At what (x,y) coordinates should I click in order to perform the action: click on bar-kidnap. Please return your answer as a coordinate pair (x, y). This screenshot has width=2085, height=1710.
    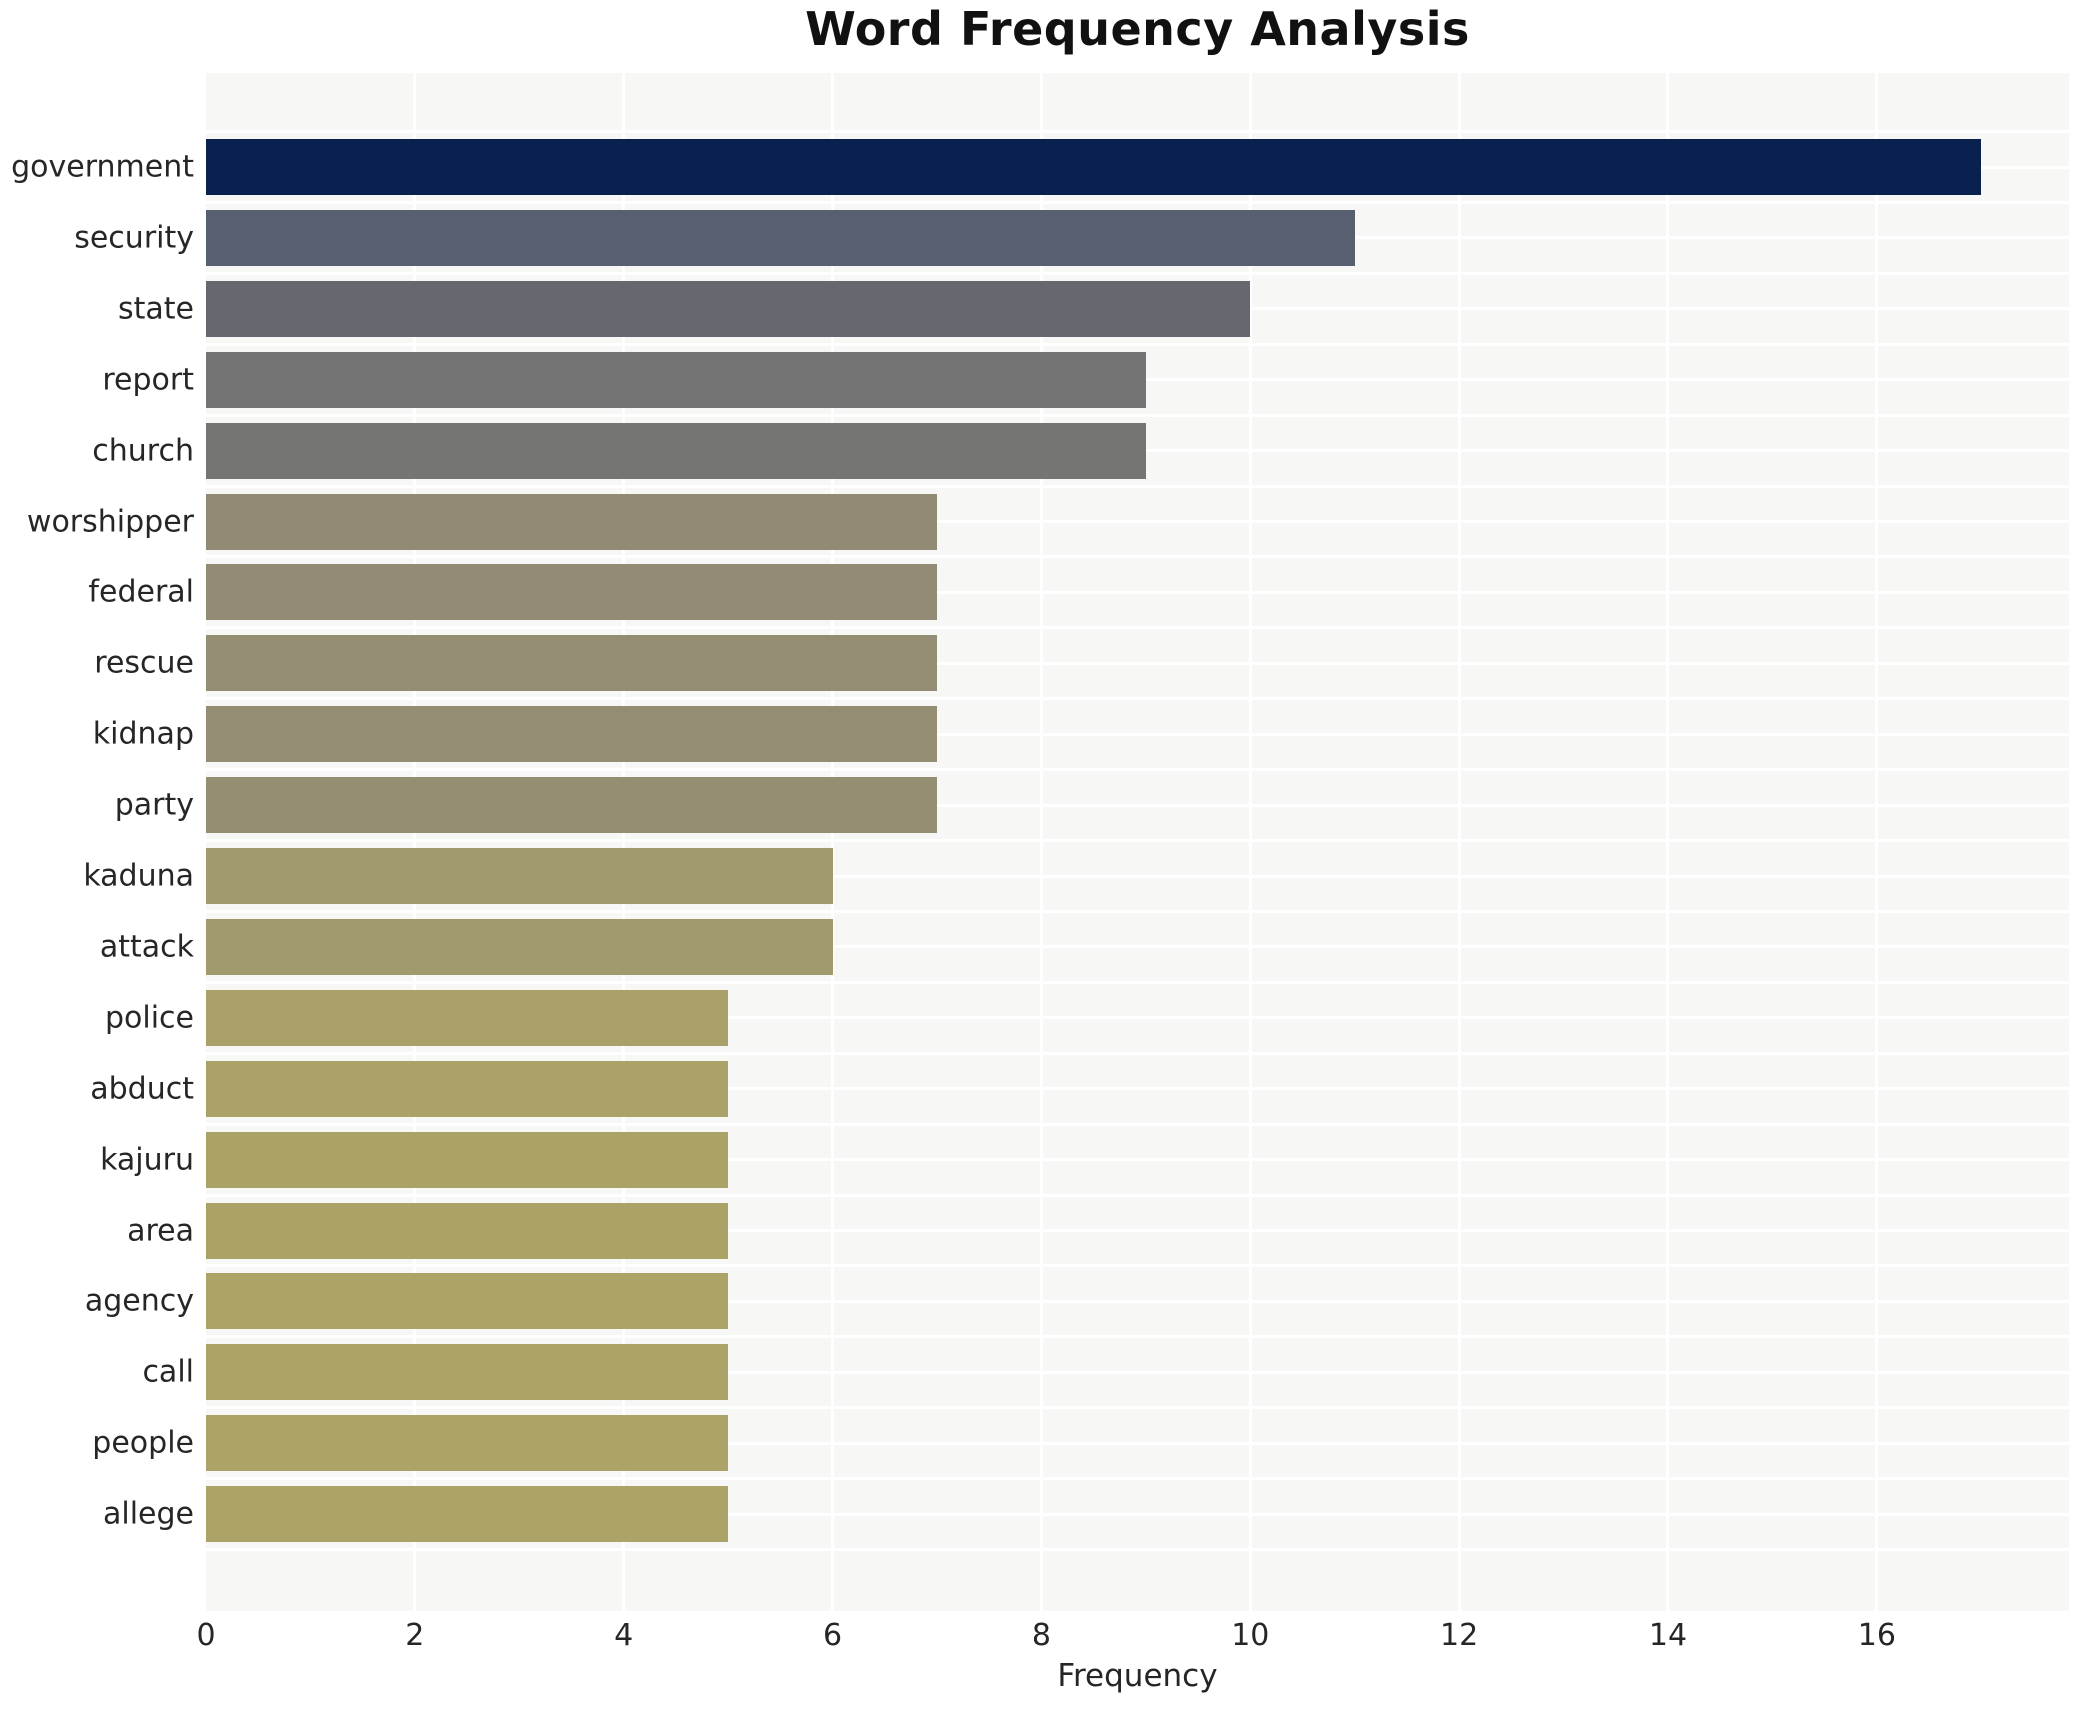
    Looking at the image, I should click on (571, 734).